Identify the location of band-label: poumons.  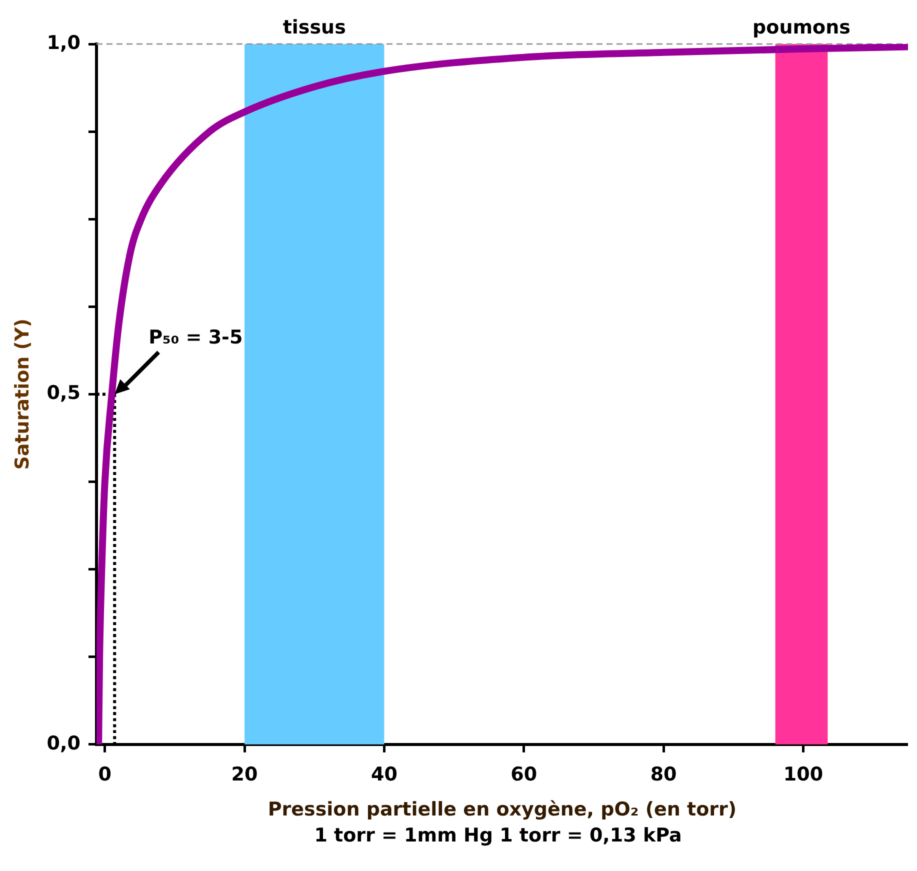
(801, 27).